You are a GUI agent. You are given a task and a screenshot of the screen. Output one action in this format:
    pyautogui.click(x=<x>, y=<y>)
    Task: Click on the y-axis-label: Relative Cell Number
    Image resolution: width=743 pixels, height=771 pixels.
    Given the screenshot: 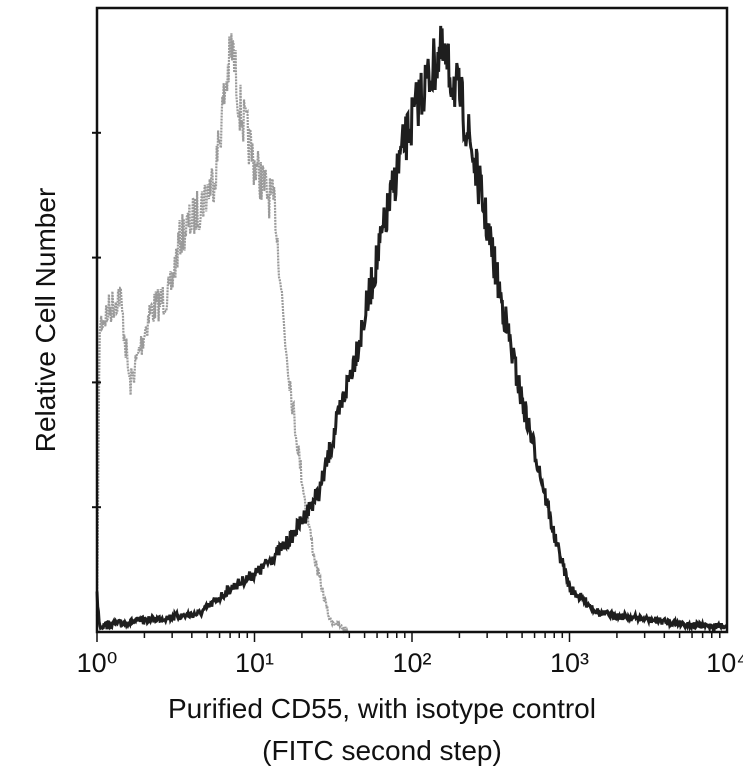 What is the action you would take?
    pyautogui.click(x=45, y=320)
    